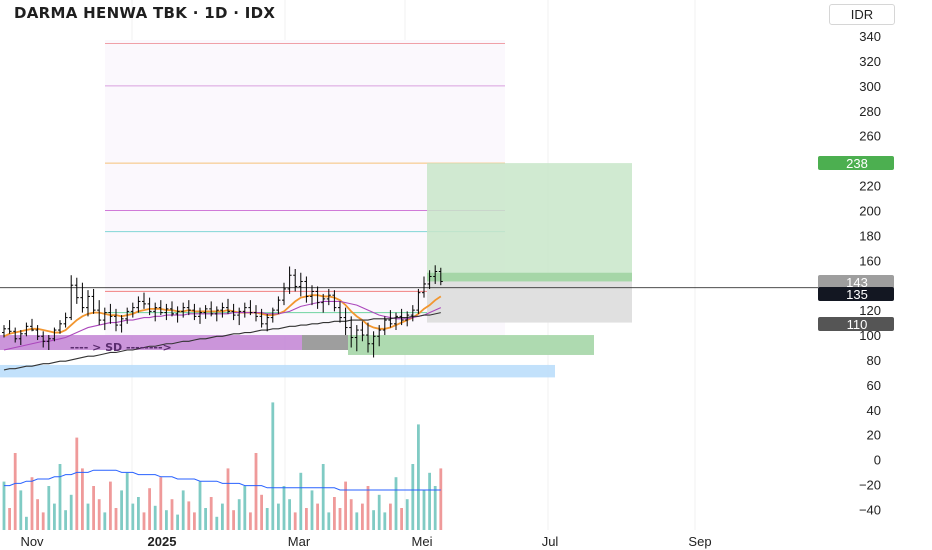 This screenshot has width=932, height=550. Describe the element at coordinates (422, 541) in the screenshot. I see `time-tick-label: Mei` at that location.